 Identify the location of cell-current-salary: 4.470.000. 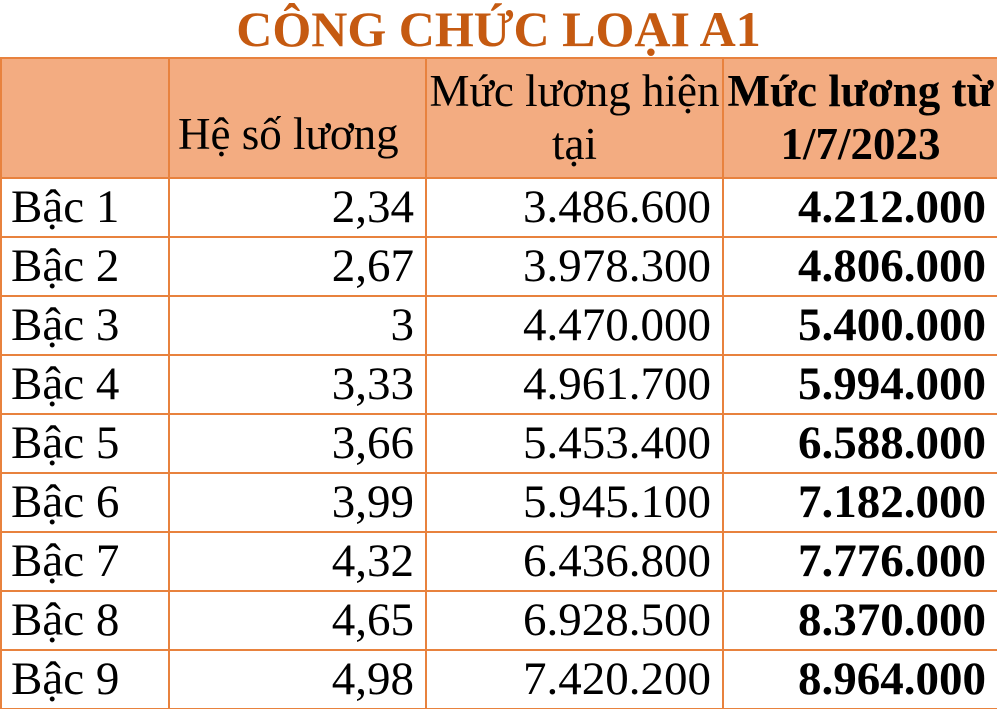
(574, 325).